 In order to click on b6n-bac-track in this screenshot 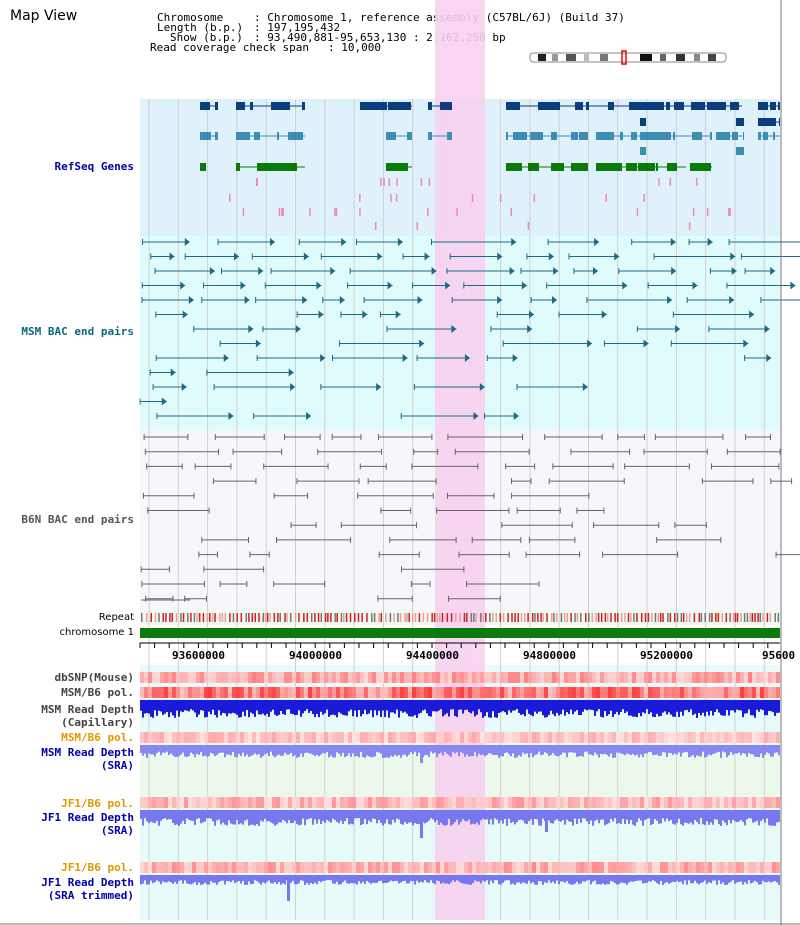, I will do `click(470, 518)`.